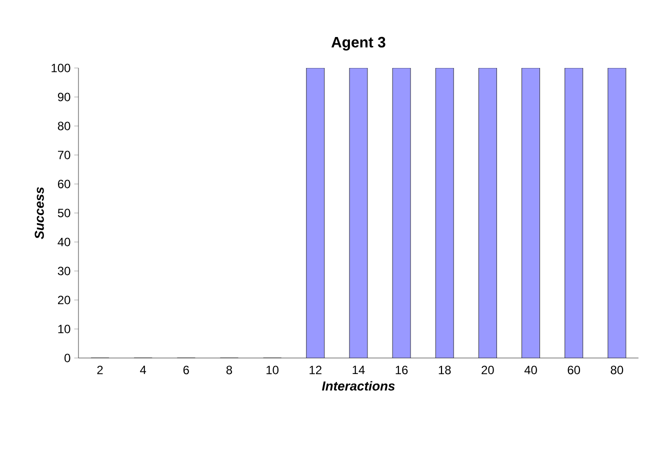 The width and height of the screenshot is (666, 466). Describe the element at coordinates (64, 184) in the screenshot. I see `y-tick-label: 60` at that location.